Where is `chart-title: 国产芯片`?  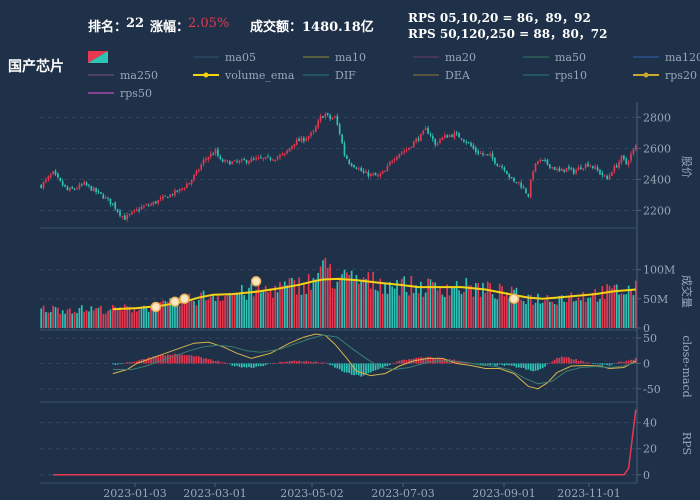 chart-title: 国产芯片 is located at coordinates (36, 67).